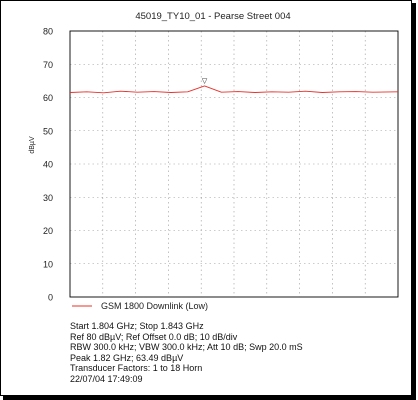 Image resolution: width=418 pixels, height=400 pixels. I want to click on y-tick-label: 80, so click(48, 32).